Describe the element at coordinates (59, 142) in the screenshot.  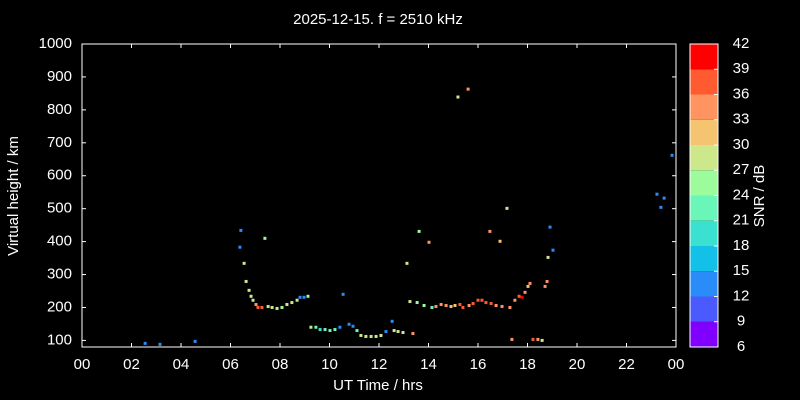
I see `y-tick-label: 700` at that location.